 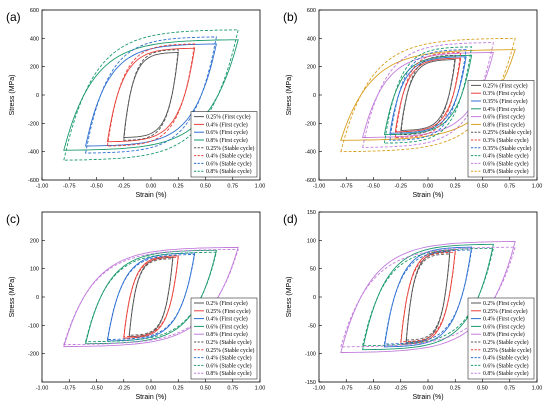 What do you see at coordinates (506, 365) in the screenshot?
I see `legend-label: 0.6% (Stable cycle)` at bounding box center [506, 365].